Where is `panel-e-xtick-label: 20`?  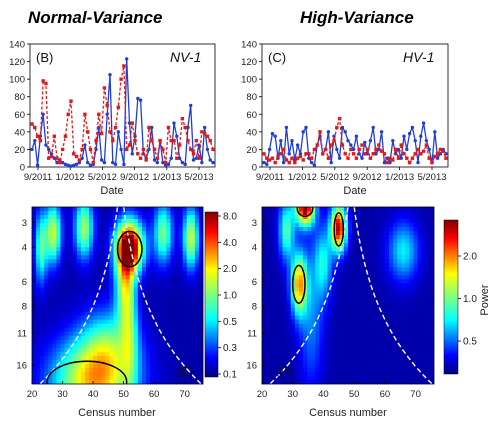 panel-e-xtick-label: 20 is located at coordinates (32, 394).